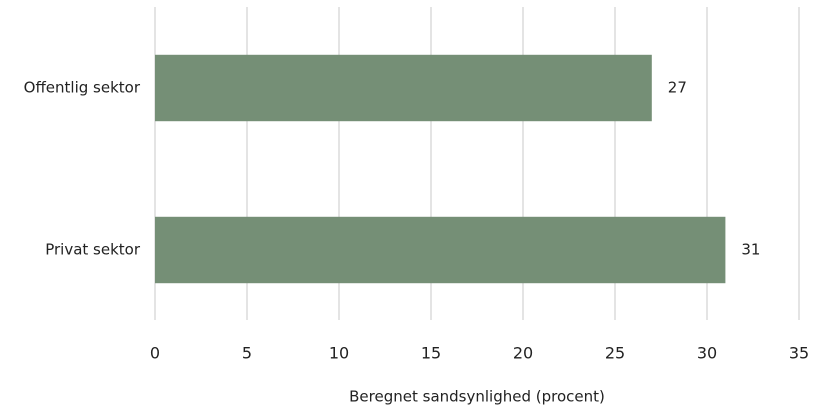 The image size is (815, 408). Describe the element at coordinates (82, 88) in the screenshot. I see `y-tick-label: Offentlig sektor` at that location.